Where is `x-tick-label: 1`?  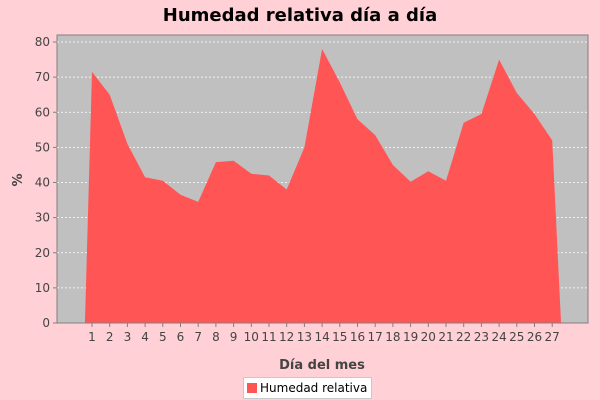
x-tick-label: 1 is located at coordinates (92, 337).